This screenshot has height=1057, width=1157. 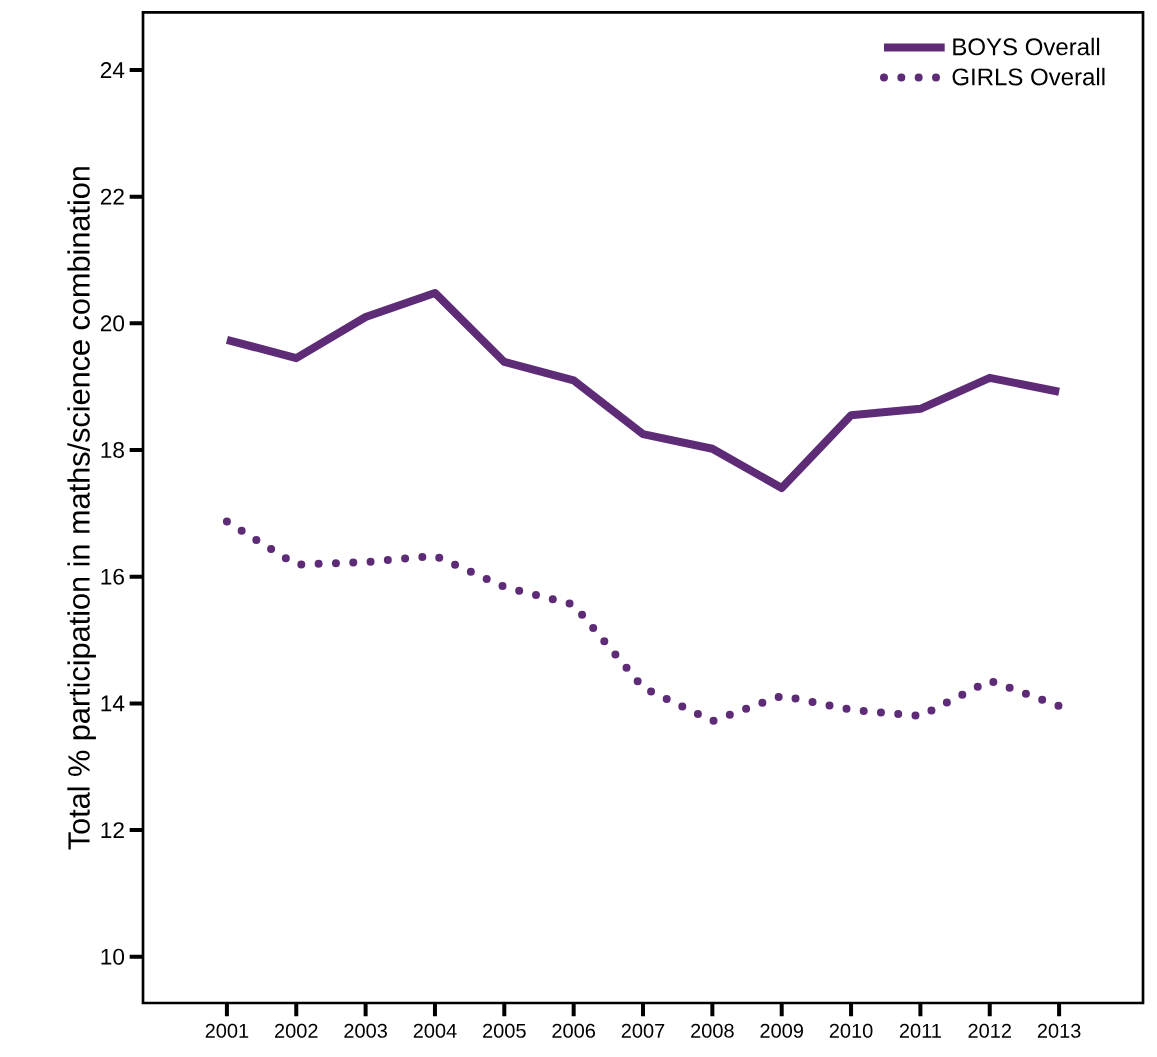 I want to click on y-tick-label: 12, so click(x=112, y=830).